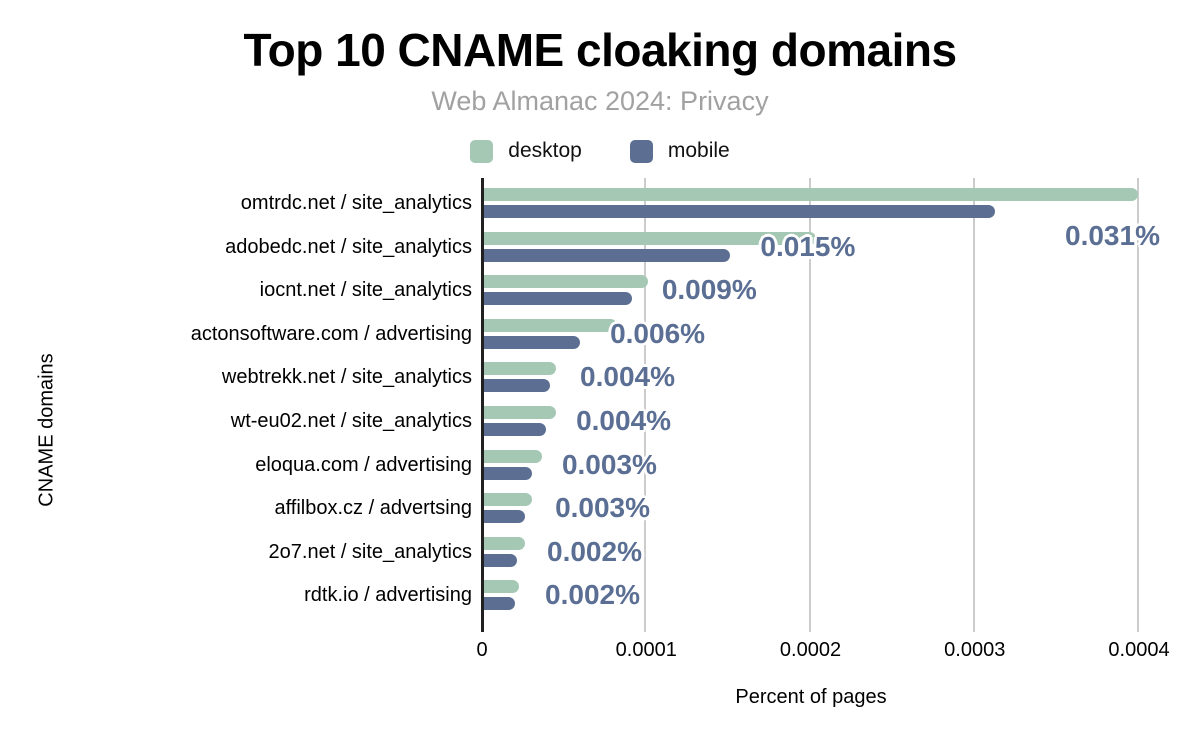 The width and height of the screenshot is (1200, 742). What do you see at coordinates (46, 430) in the screenshot?
I see `y-axis-title: CNAME domains` at bounding box center [46, 430].